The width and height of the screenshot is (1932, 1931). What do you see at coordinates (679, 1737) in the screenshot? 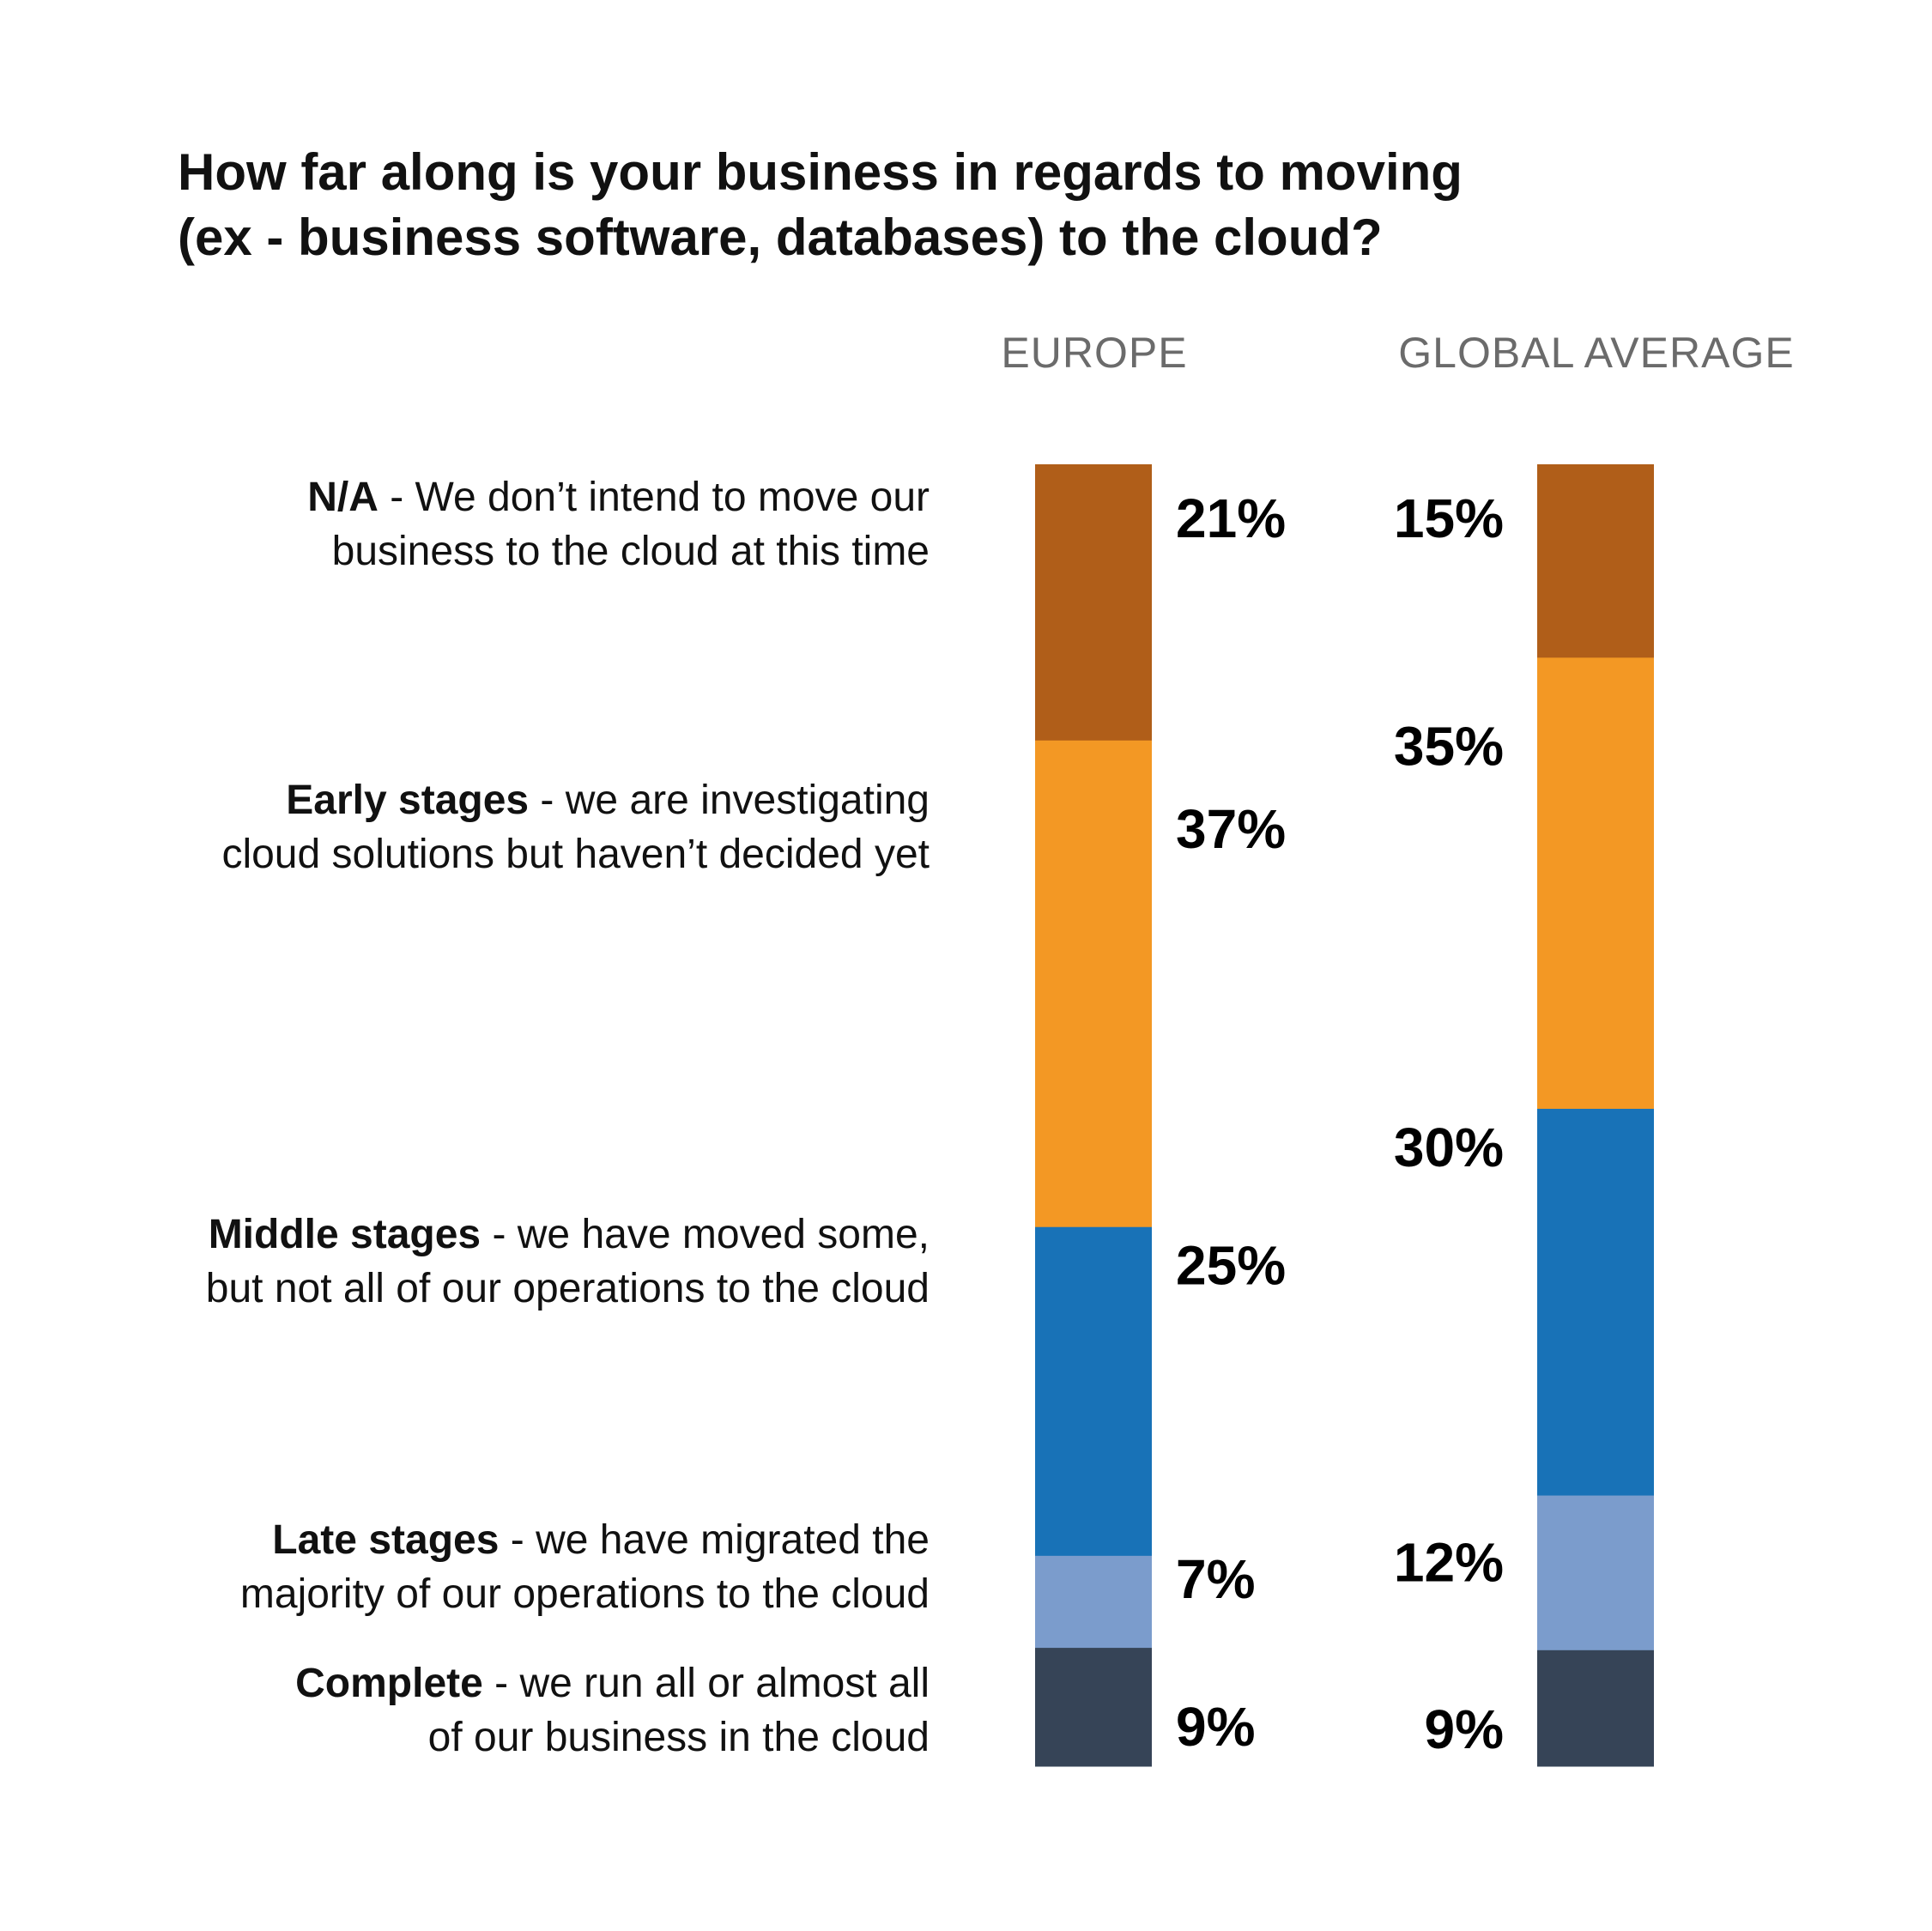
I see `category-label-complete-line-2: of our business in the cloud` at bounding box center [679, 1737].